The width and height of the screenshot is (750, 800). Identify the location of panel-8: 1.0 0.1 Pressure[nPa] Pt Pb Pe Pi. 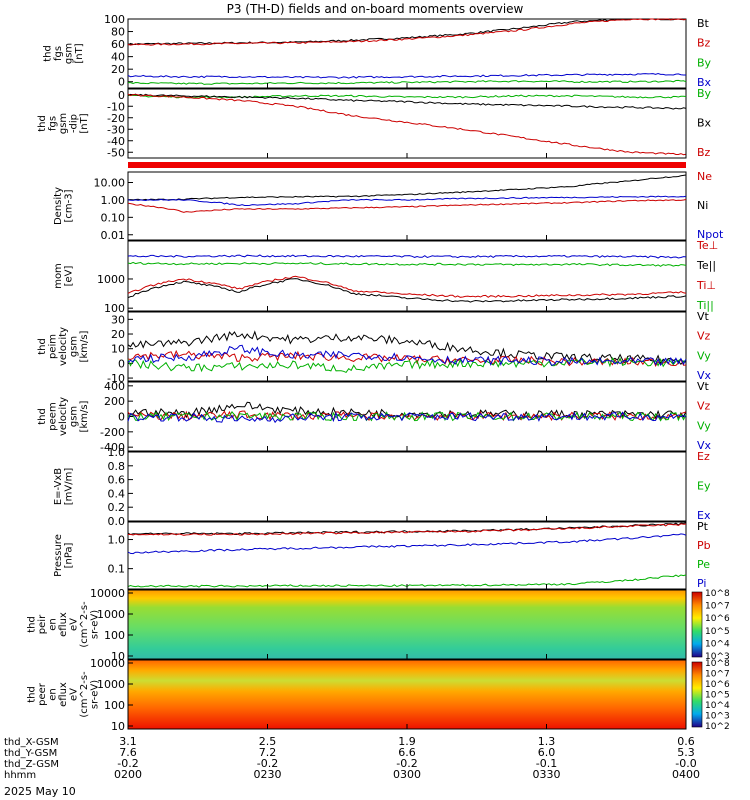
(382, 555).